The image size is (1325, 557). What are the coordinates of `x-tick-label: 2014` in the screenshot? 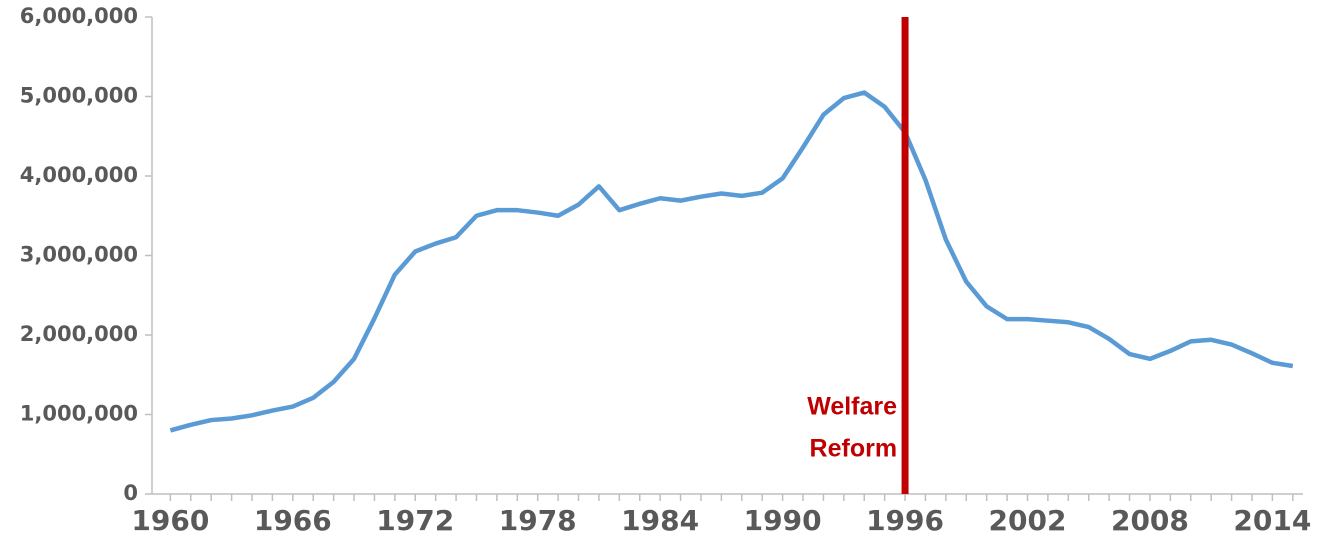 It's located at (1272, 520).